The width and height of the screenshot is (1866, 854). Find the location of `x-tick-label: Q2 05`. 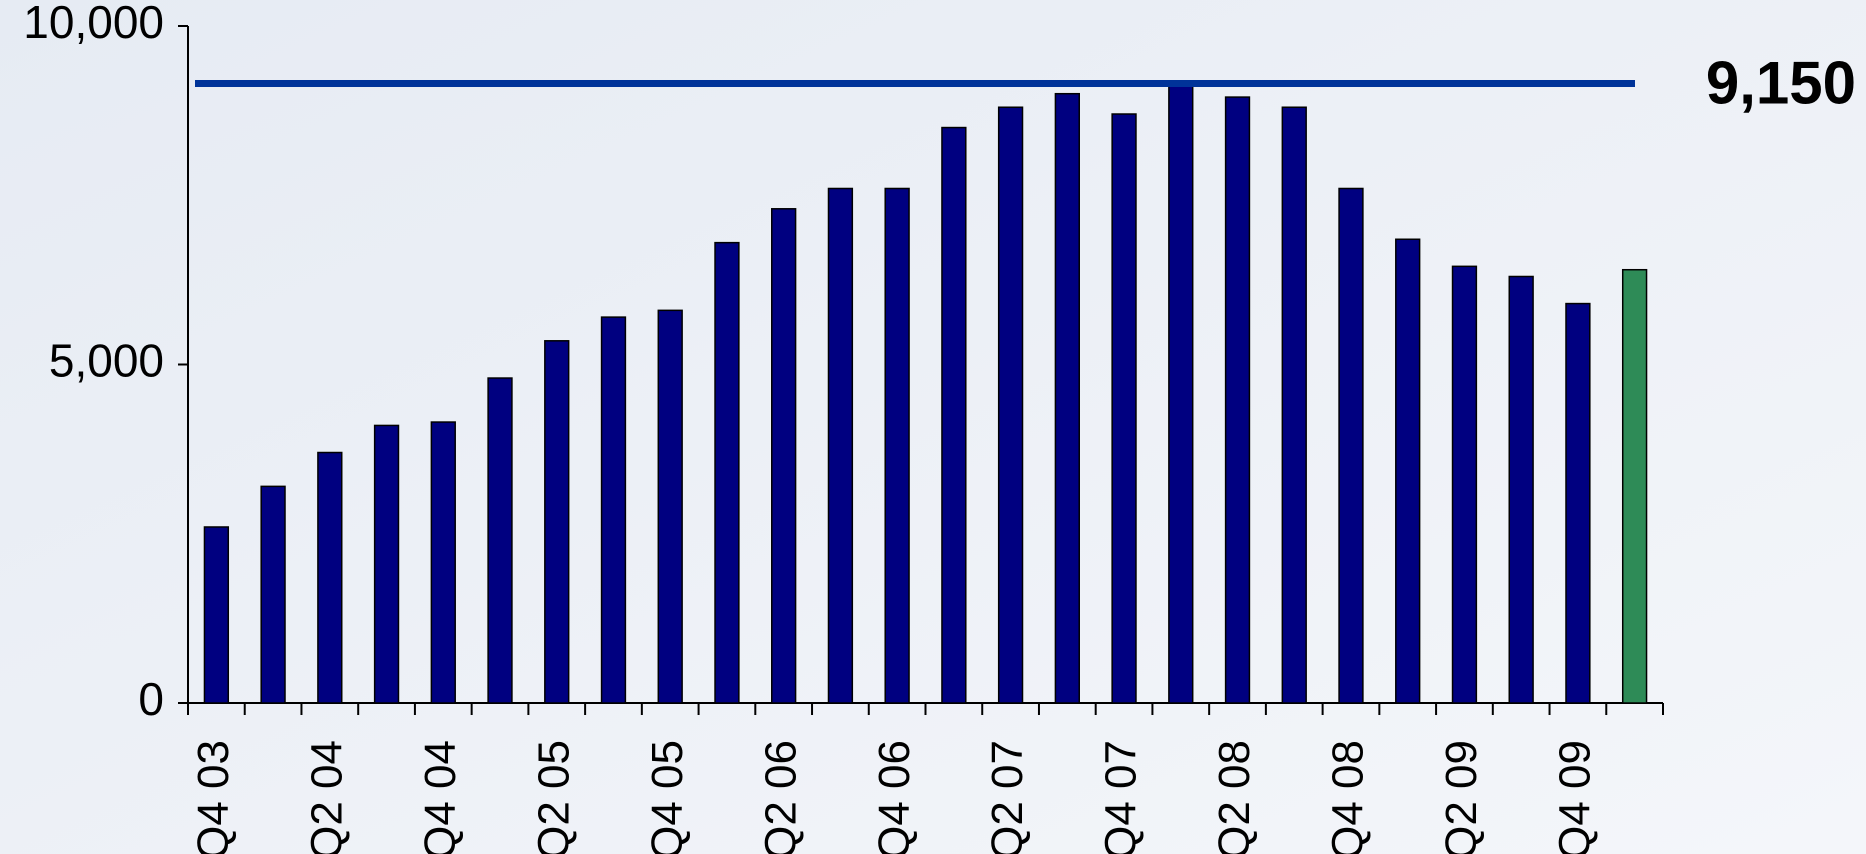

x-tick-label: Q2 05 is located at coordinates (553, 797).